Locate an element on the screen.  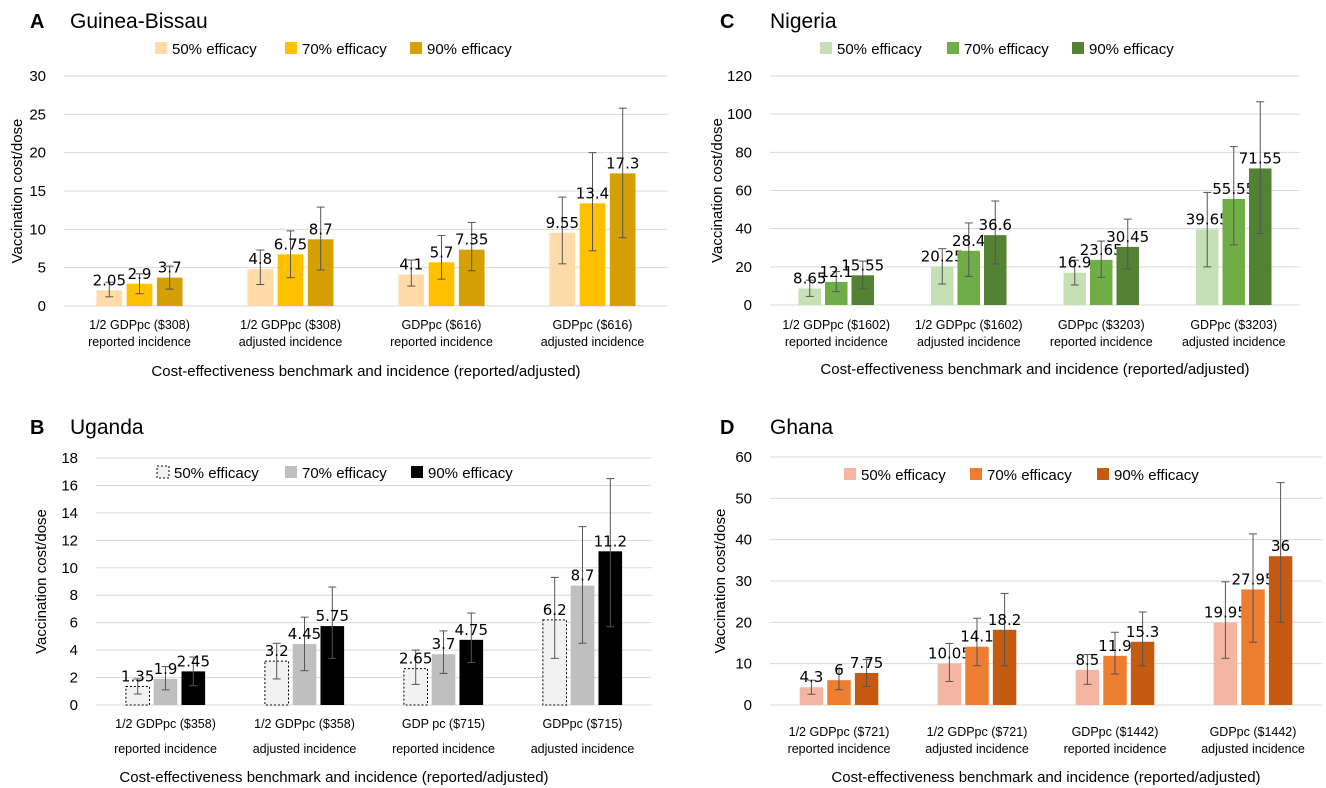
y-tick-label: 120 is located at coordinates (739, 76).